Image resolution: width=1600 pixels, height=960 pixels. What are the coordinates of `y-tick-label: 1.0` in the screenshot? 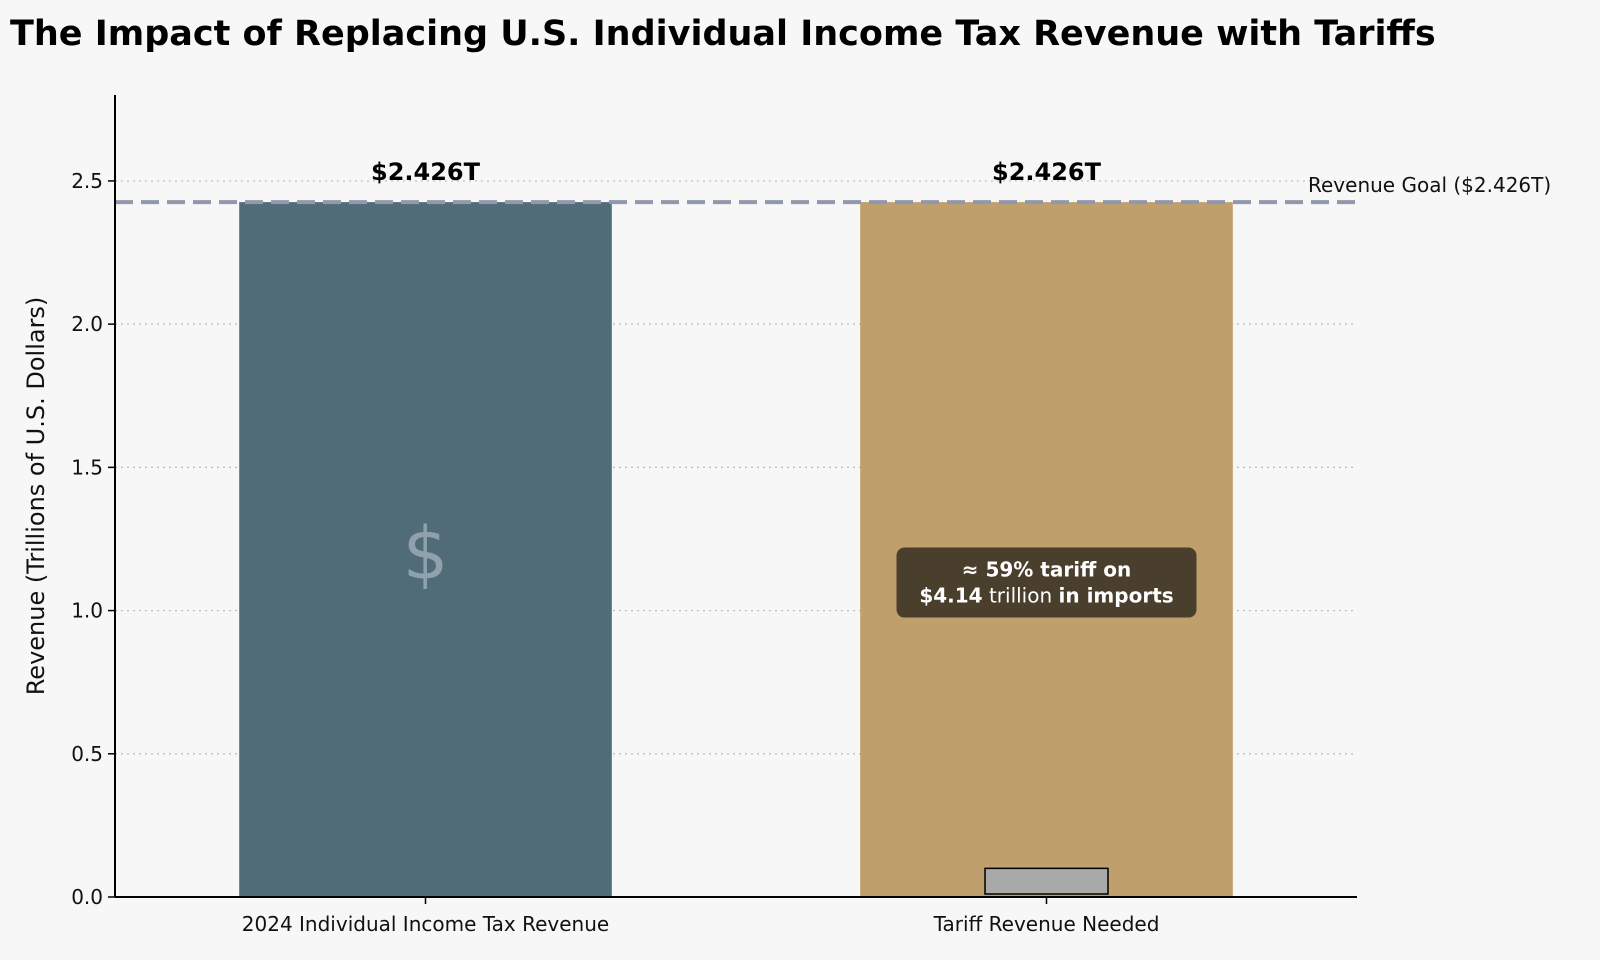 It's located at (87, 611).